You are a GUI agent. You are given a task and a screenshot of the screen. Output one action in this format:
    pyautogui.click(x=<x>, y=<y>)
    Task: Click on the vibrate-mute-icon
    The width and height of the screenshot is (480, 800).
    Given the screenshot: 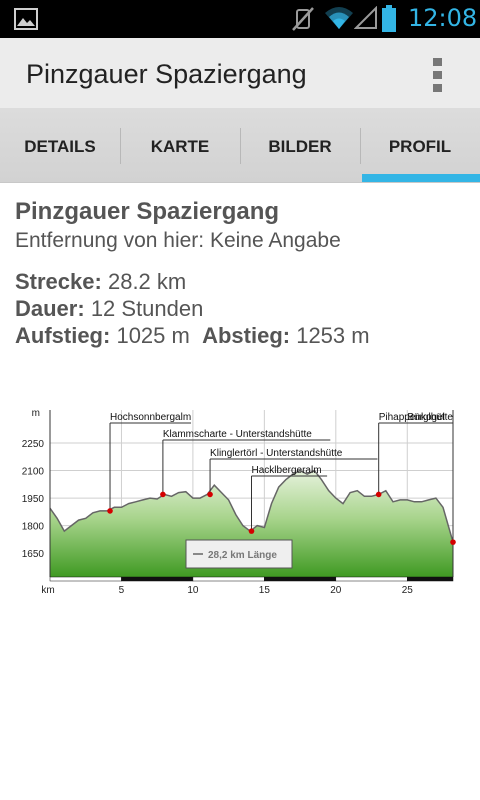 What is the action you would take?
    pyautogui.click(x=303, y=19)
    